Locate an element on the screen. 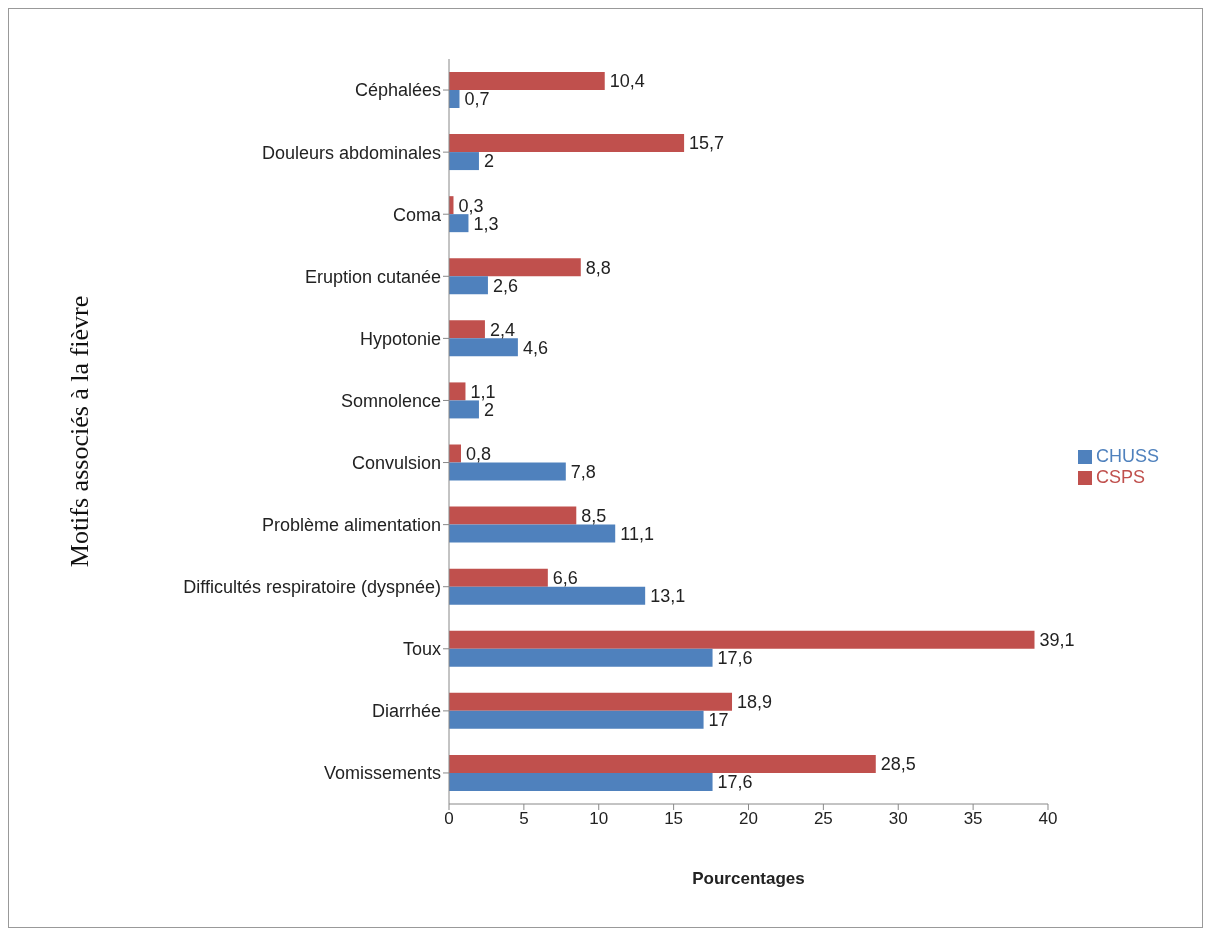  legend-label: CHUSS is located at coordinates (1127, 455).